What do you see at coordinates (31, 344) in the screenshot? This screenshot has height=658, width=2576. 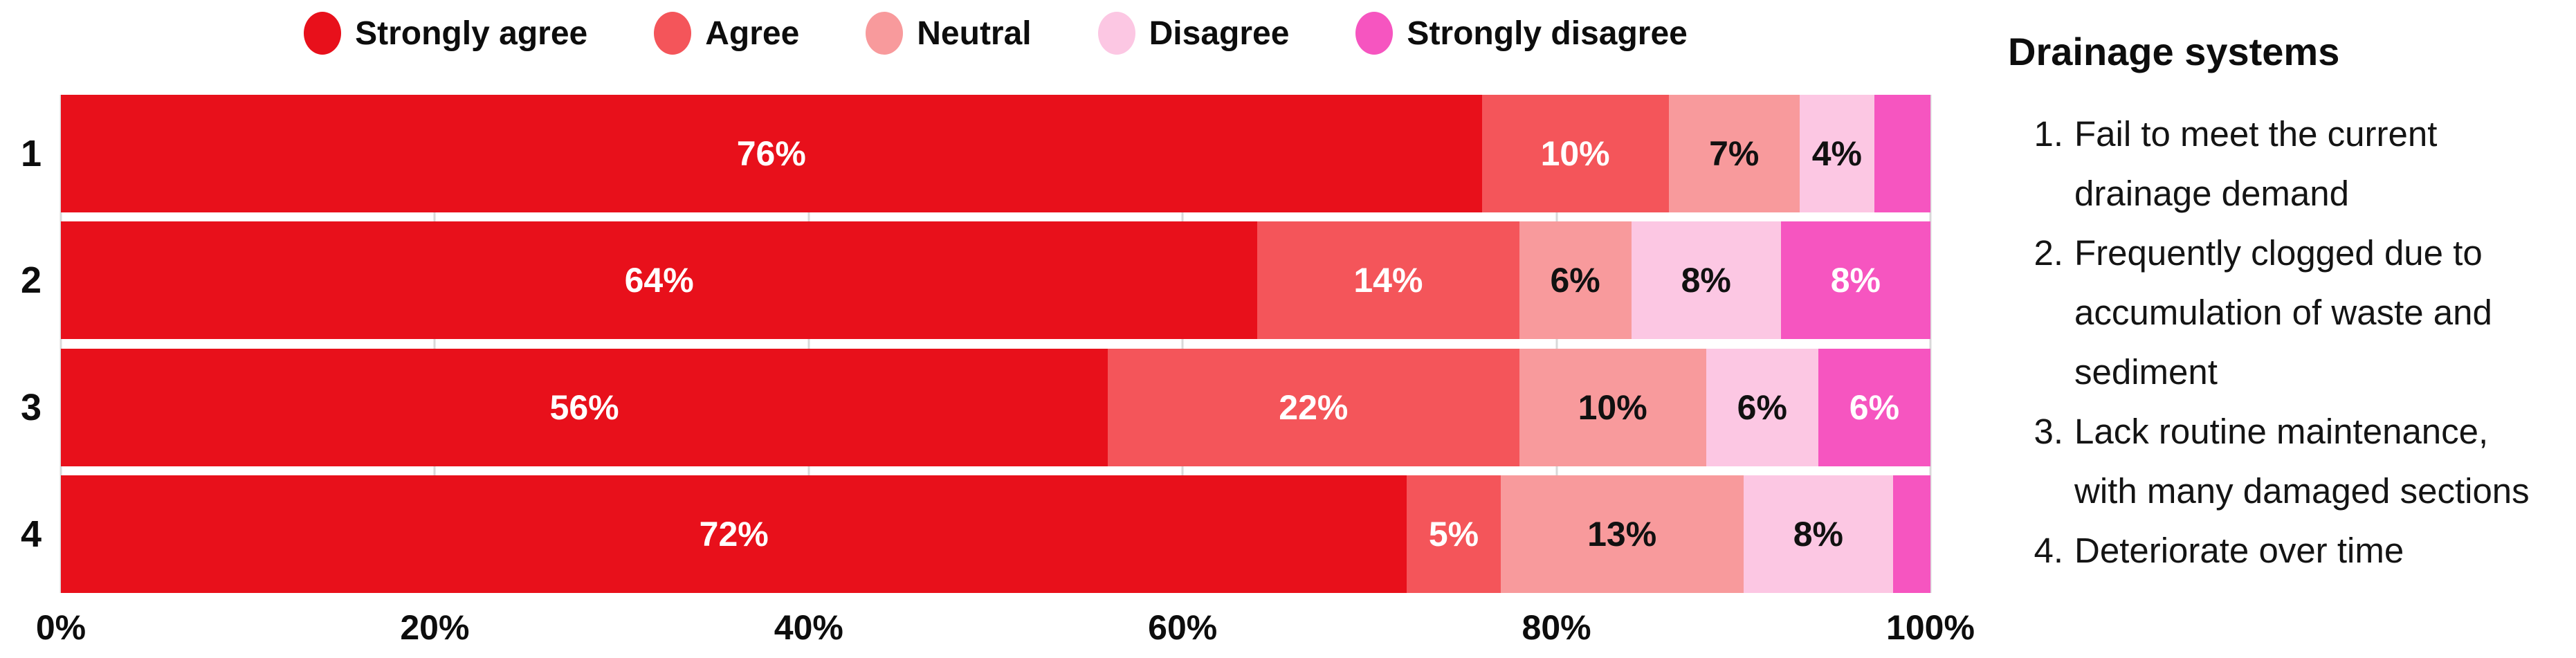 I see `category-axis: 1 2 3 4` at bounding box center [31, 344].